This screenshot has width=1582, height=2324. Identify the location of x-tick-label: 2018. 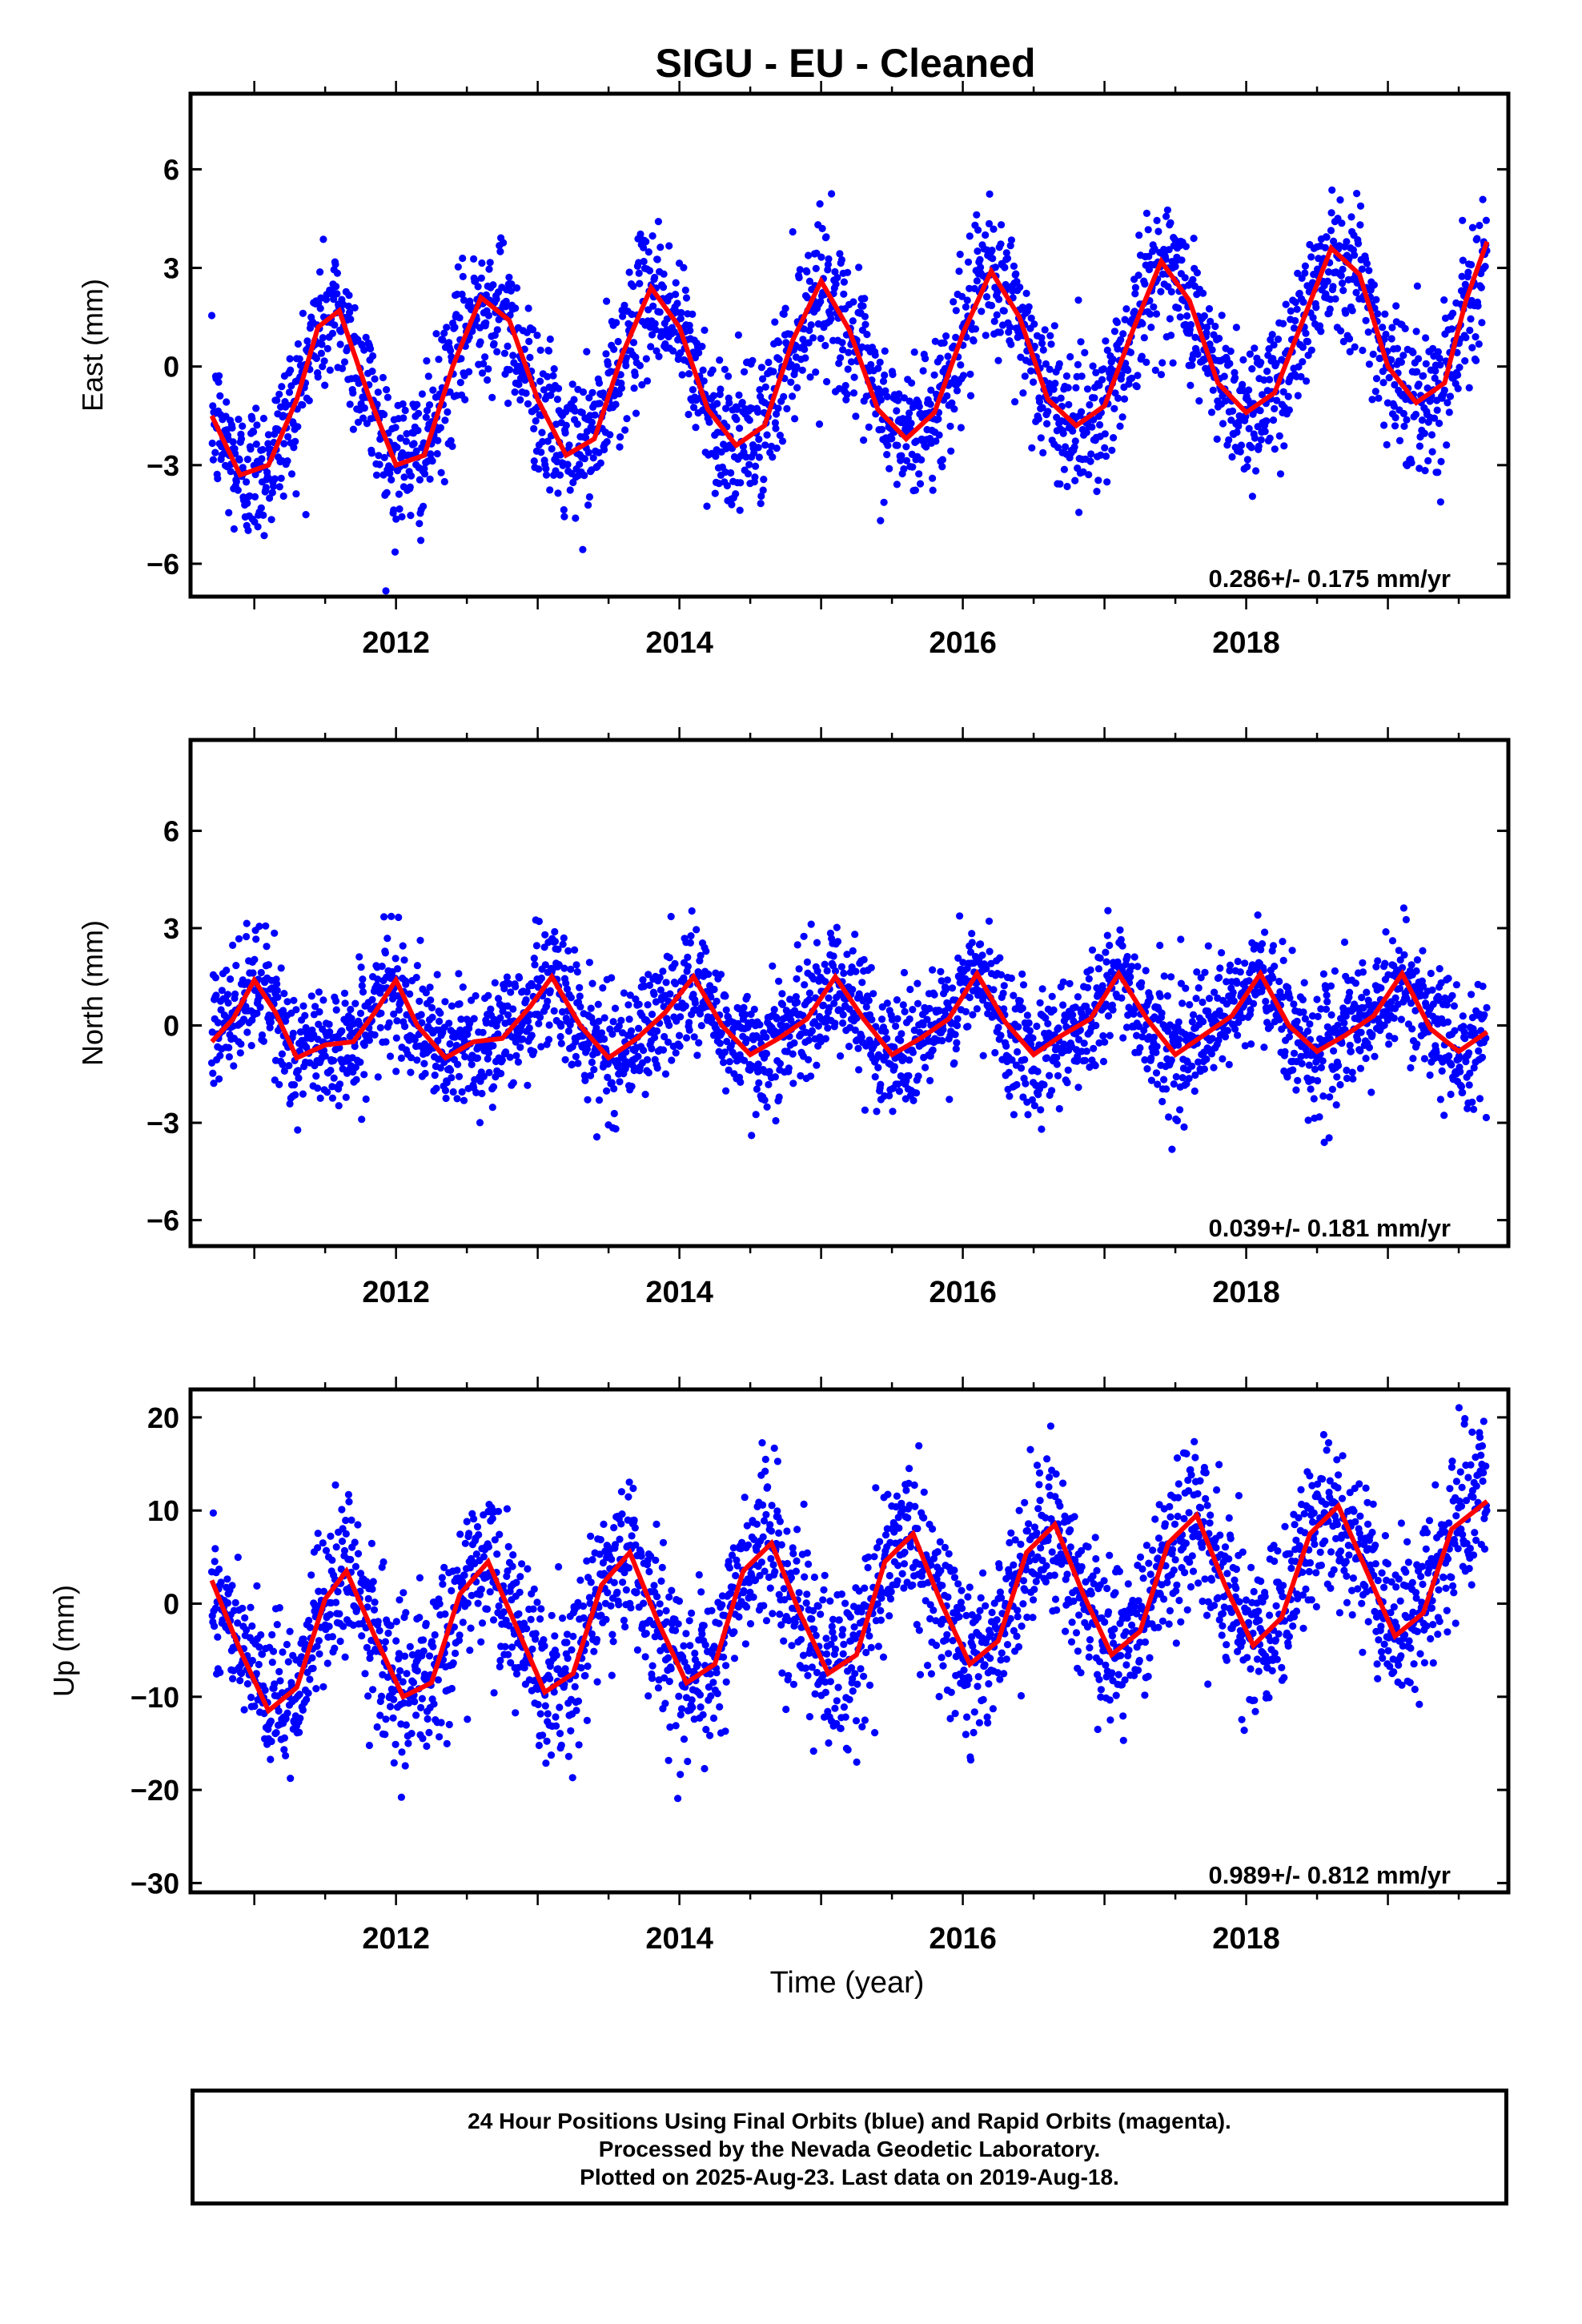
(1246, 643).